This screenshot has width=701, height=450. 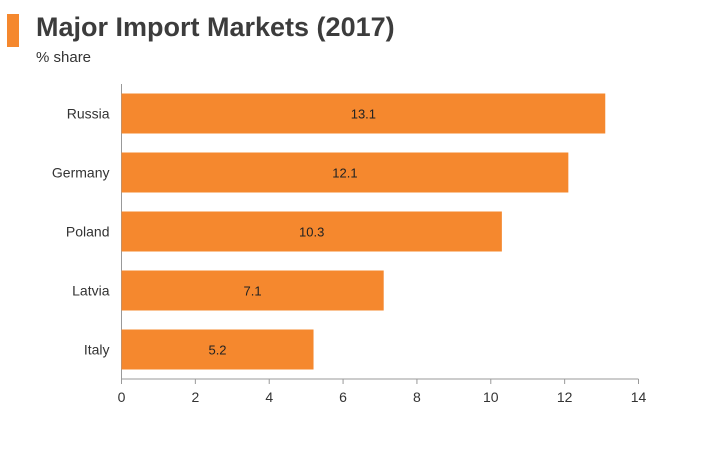 I want to click on bar-italy, so click(x=217, y=349).